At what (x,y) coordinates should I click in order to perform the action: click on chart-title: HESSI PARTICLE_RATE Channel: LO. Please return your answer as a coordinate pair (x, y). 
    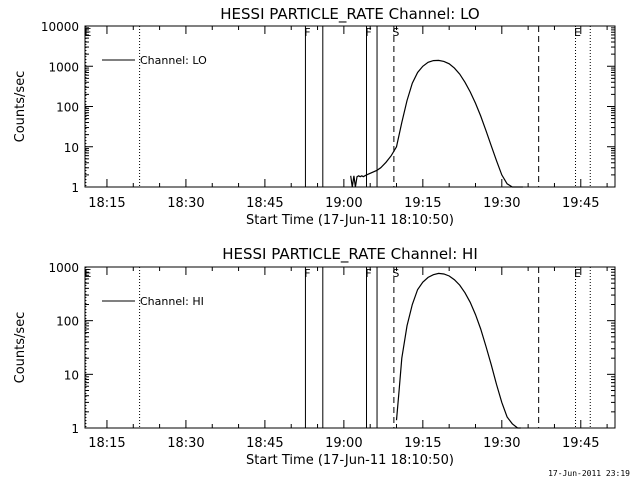
    Looking at the image, I should click on (349, 14).